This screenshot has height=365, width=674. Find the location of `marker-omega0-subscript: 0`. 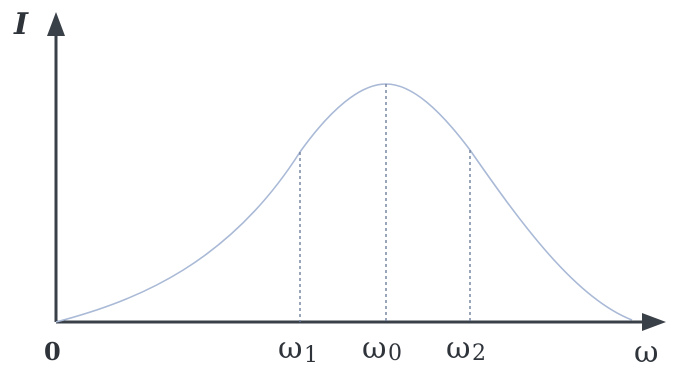

marker-omega0-subscript: 0 is located at coordinates (395, 353).